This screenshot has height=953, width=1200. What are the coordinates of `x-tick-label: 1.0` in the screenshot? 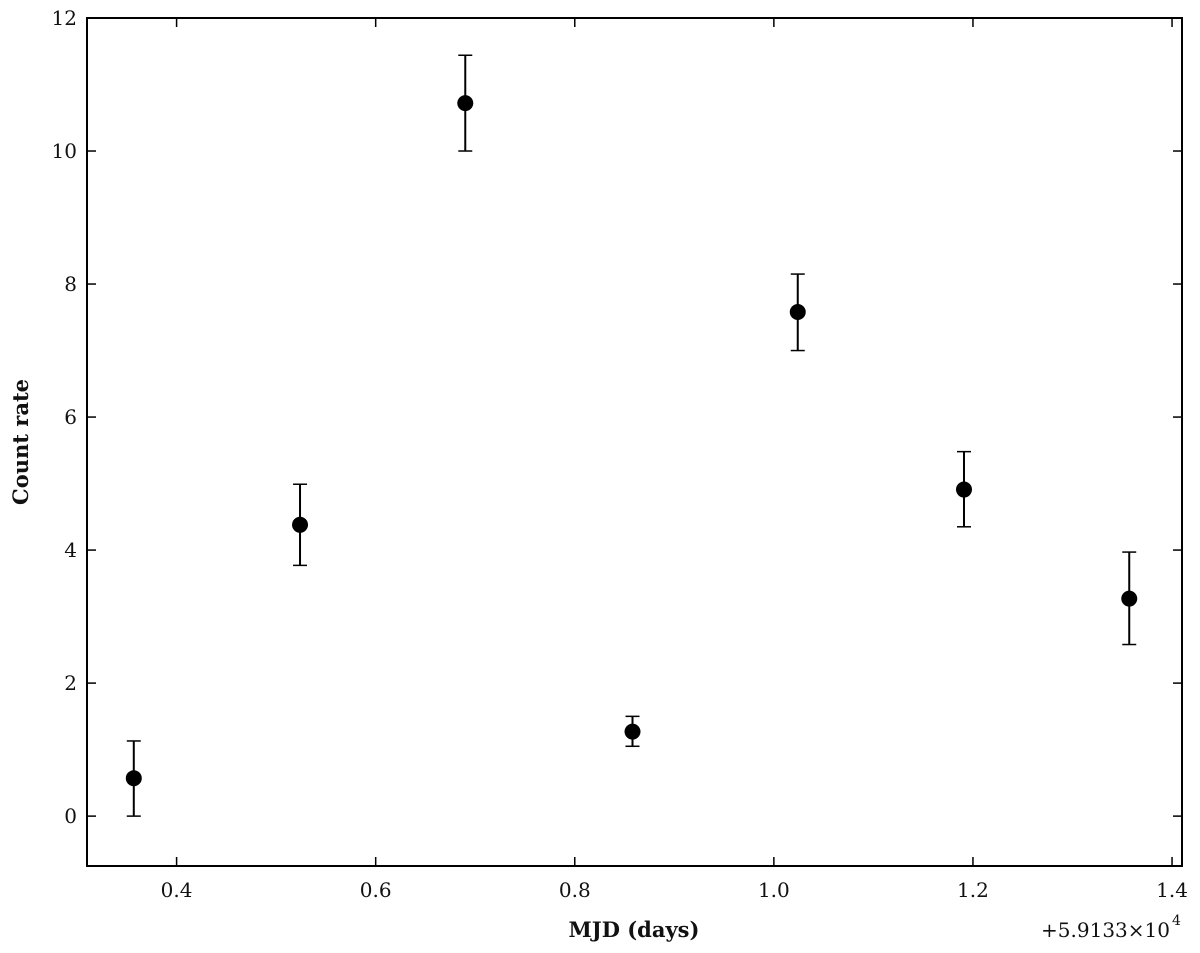 It's located at (774, 890).